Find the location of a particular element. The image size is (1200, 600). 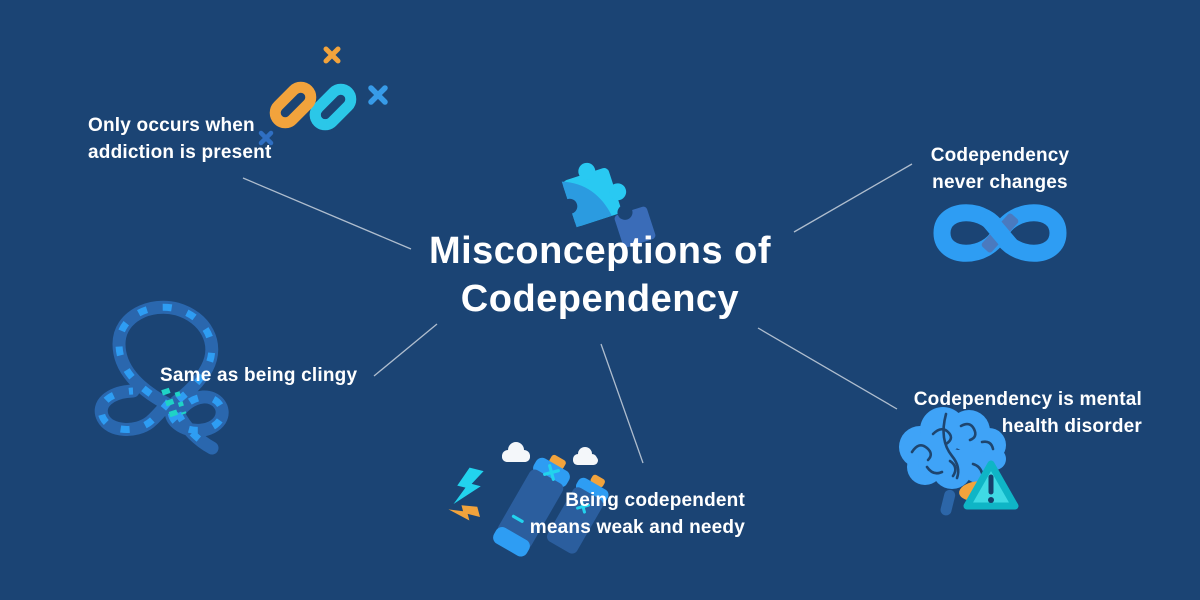

warning-triangle-icon is located at coordinates (991, 485).